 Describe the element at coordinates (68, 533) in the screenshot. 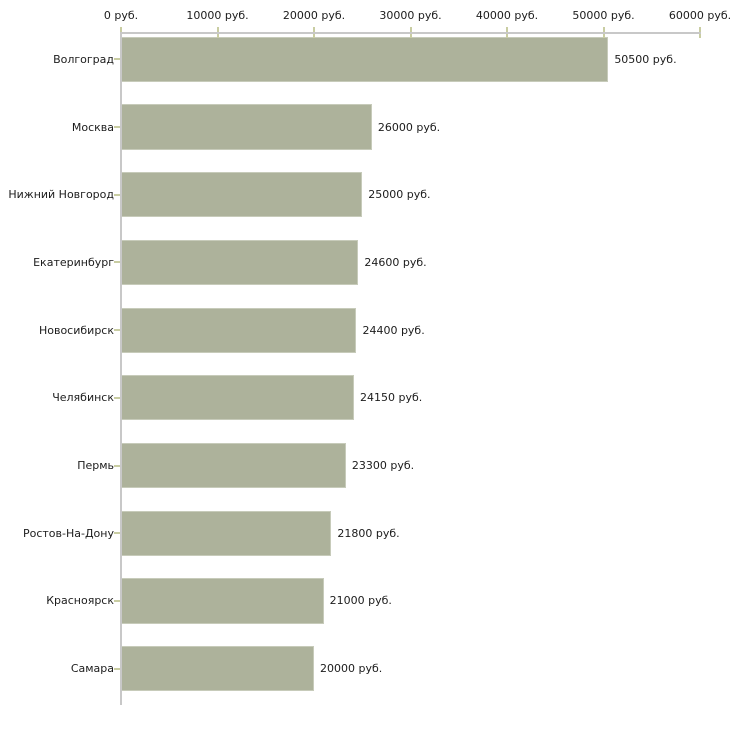

I see `category-label-7: Ростов-На-Дону` at that location.